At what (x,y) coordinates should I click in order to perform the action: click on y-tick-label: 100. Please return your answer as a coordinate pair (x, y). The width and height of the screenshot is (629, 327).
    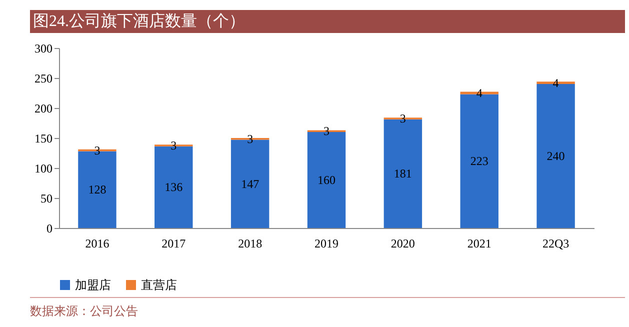
    Looking at the image, I should click on (43, 169).